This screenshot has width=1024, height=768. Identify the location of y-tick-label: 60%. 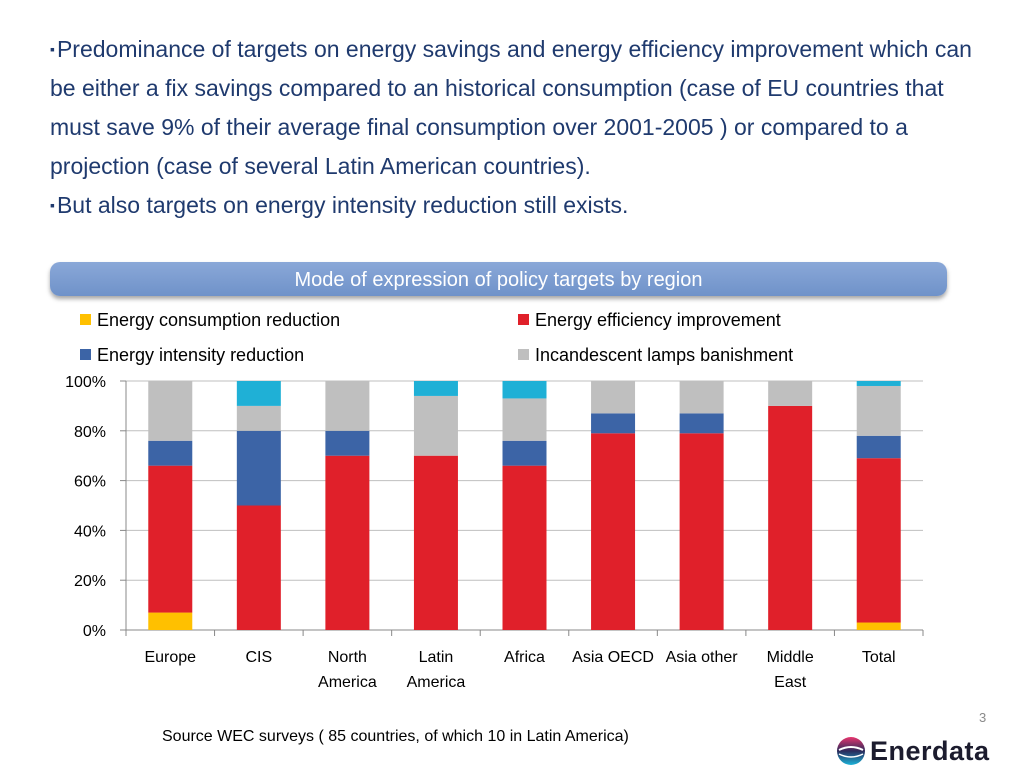
(90, 482).